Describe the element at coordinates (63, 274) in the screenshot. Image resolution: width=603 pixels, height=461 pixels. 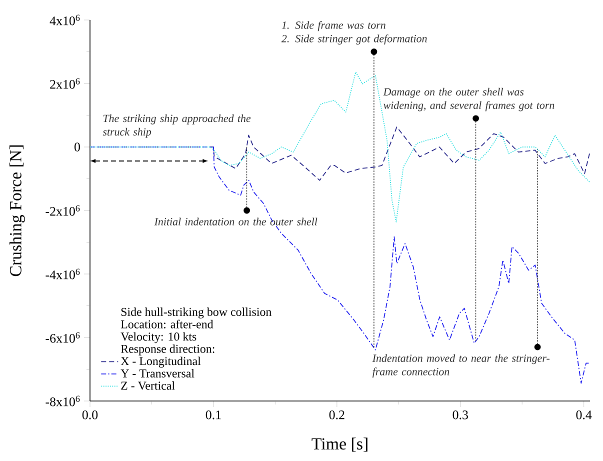
I see `y-tick-label: -4x10$^{6}$` at that location.